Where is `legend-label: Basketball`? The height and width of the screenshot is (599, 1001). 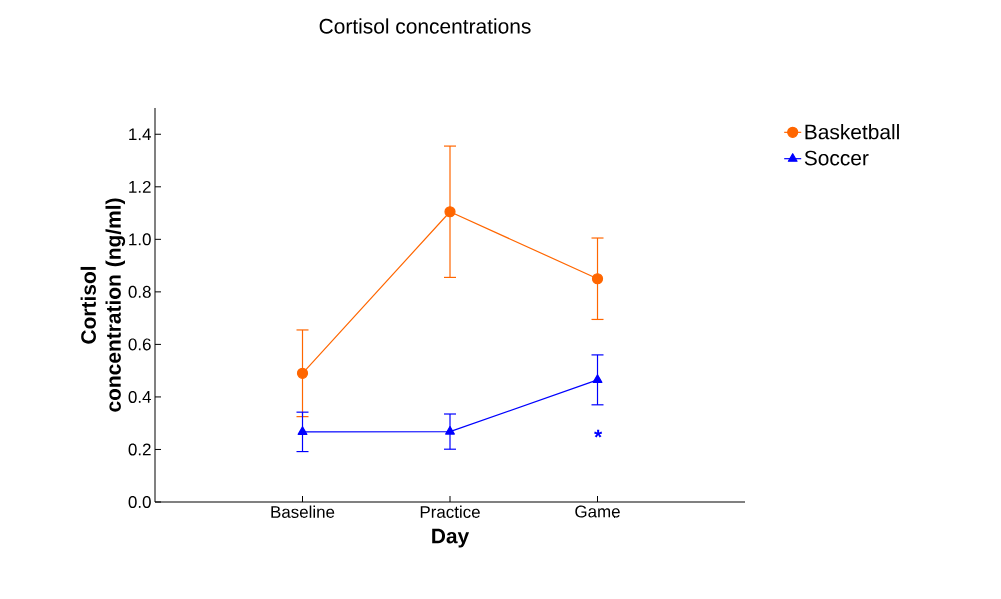 legend-label: Basketball is located at coordinates (852, 132).